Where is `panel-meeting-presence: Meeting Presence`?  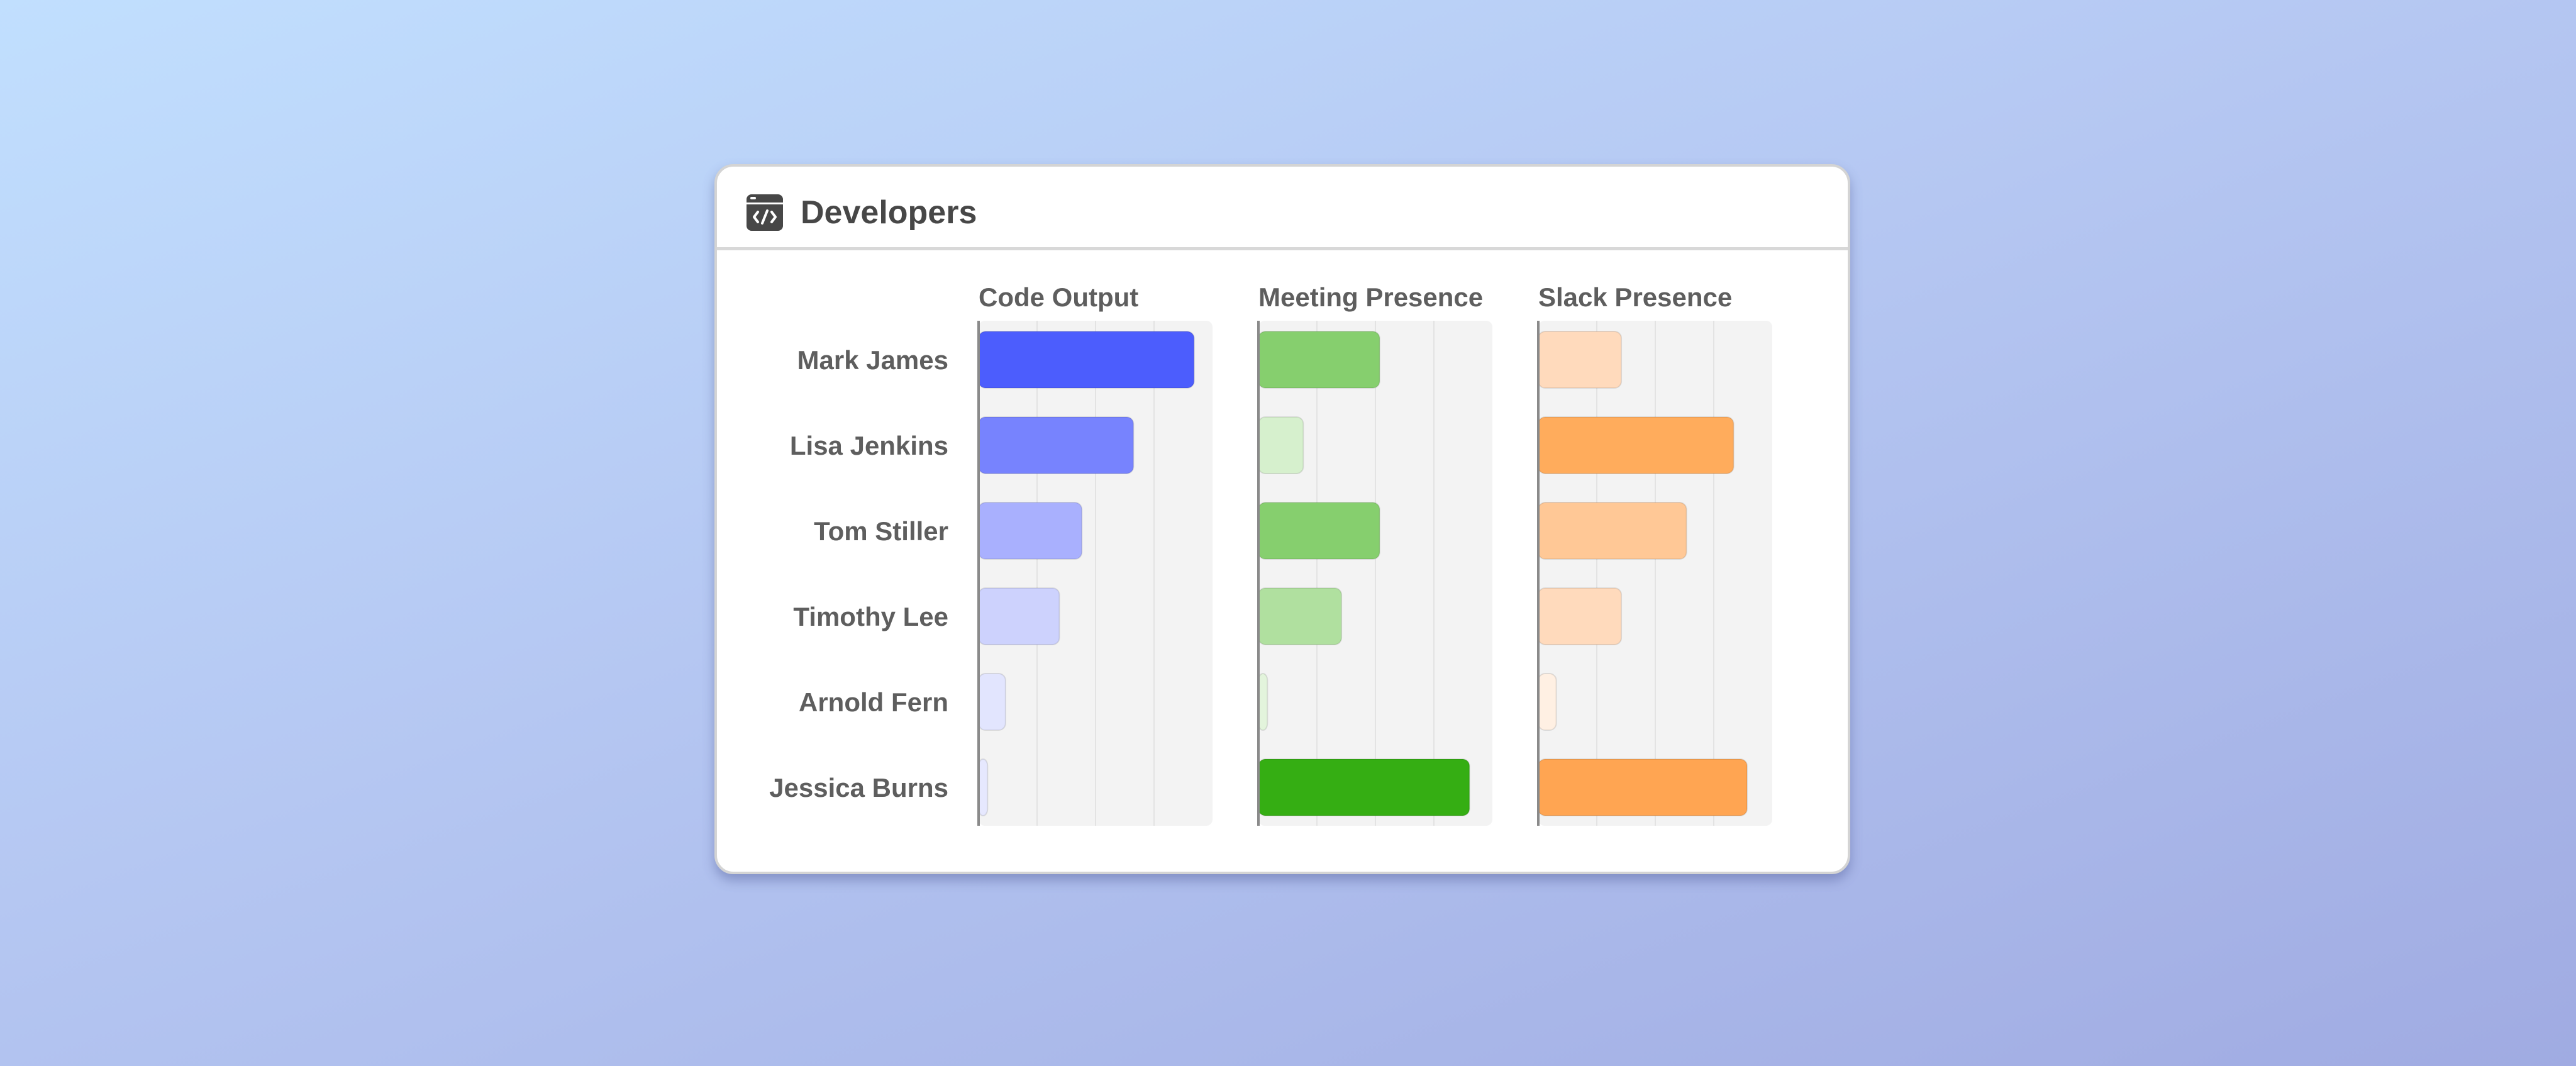
panel-meeting-presence: Meeting Presence is located at coordinates (1374, 554).